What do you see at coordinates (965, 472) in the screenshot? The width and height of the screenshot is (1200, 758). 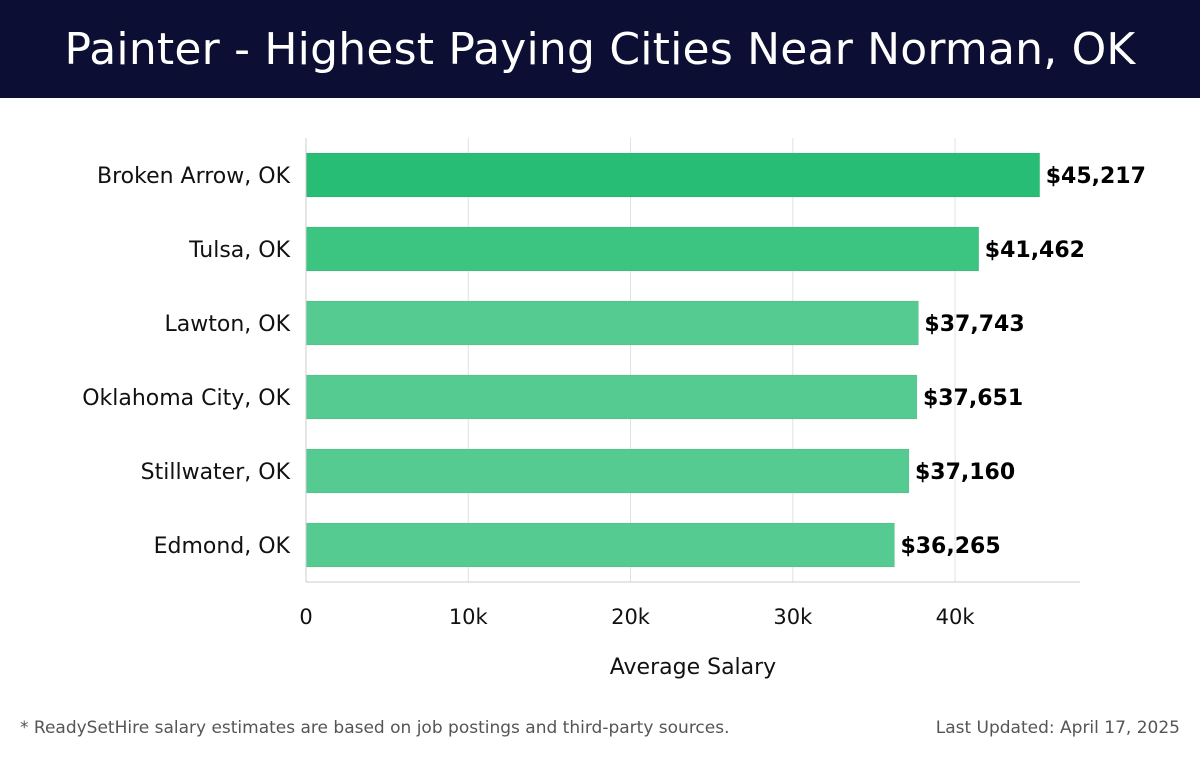 I see `value-label: $37,160` at bounding box center [965, 472].